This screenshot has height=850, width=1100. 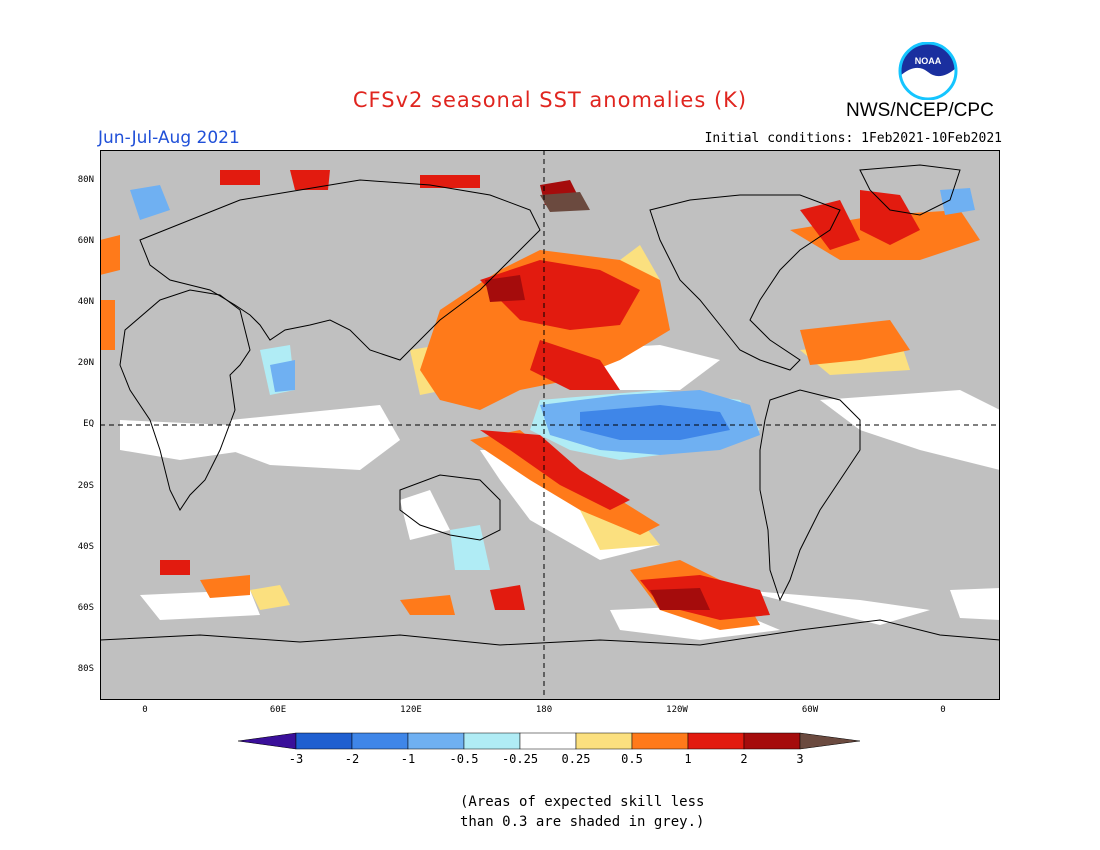 What do you see at coordinates (145, 710) in the screenshot?
I see `lon-label-0-west: 0` at bounding box center [145, 710].